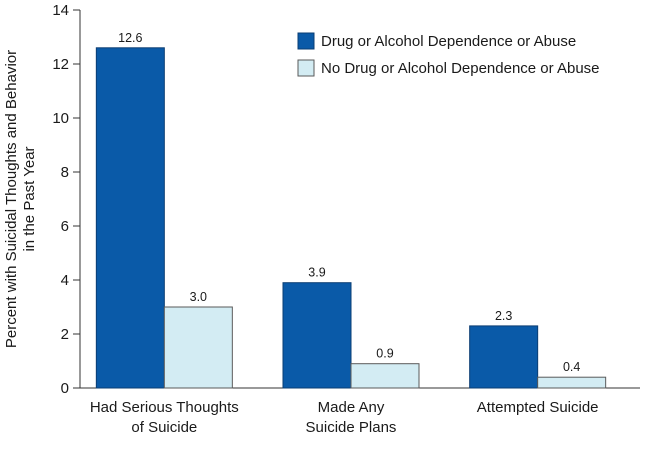  I want to click on y-tick-label: 10, so click(60, 118).